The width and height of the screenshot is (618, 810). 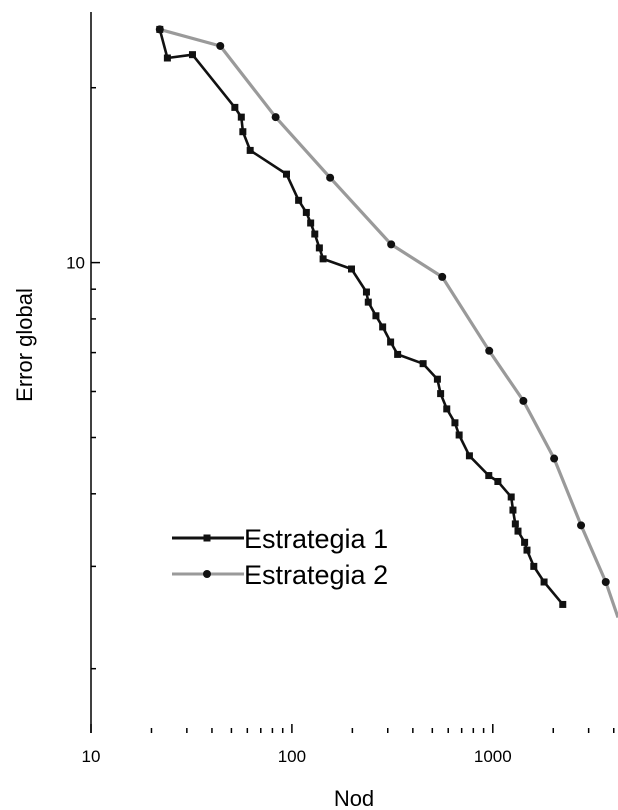 What do you see at coordinates (316, 539) in the screenshot?
I see `legend-label-estrategia-1: Estrategia 1` at bounding box center [316, 539].